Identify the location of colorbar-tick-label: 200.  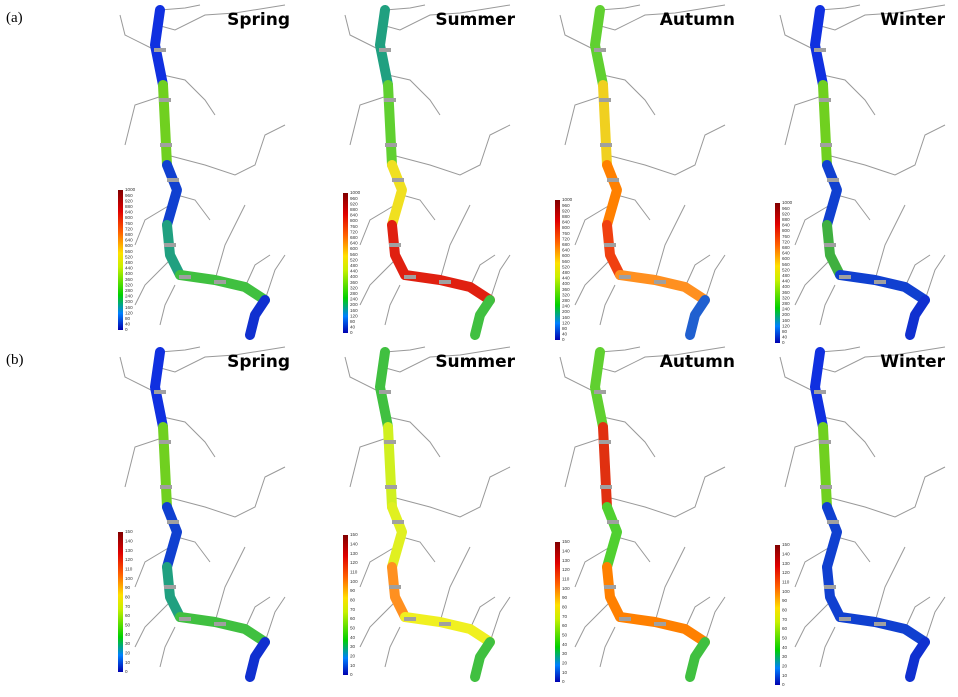
(786, 314).